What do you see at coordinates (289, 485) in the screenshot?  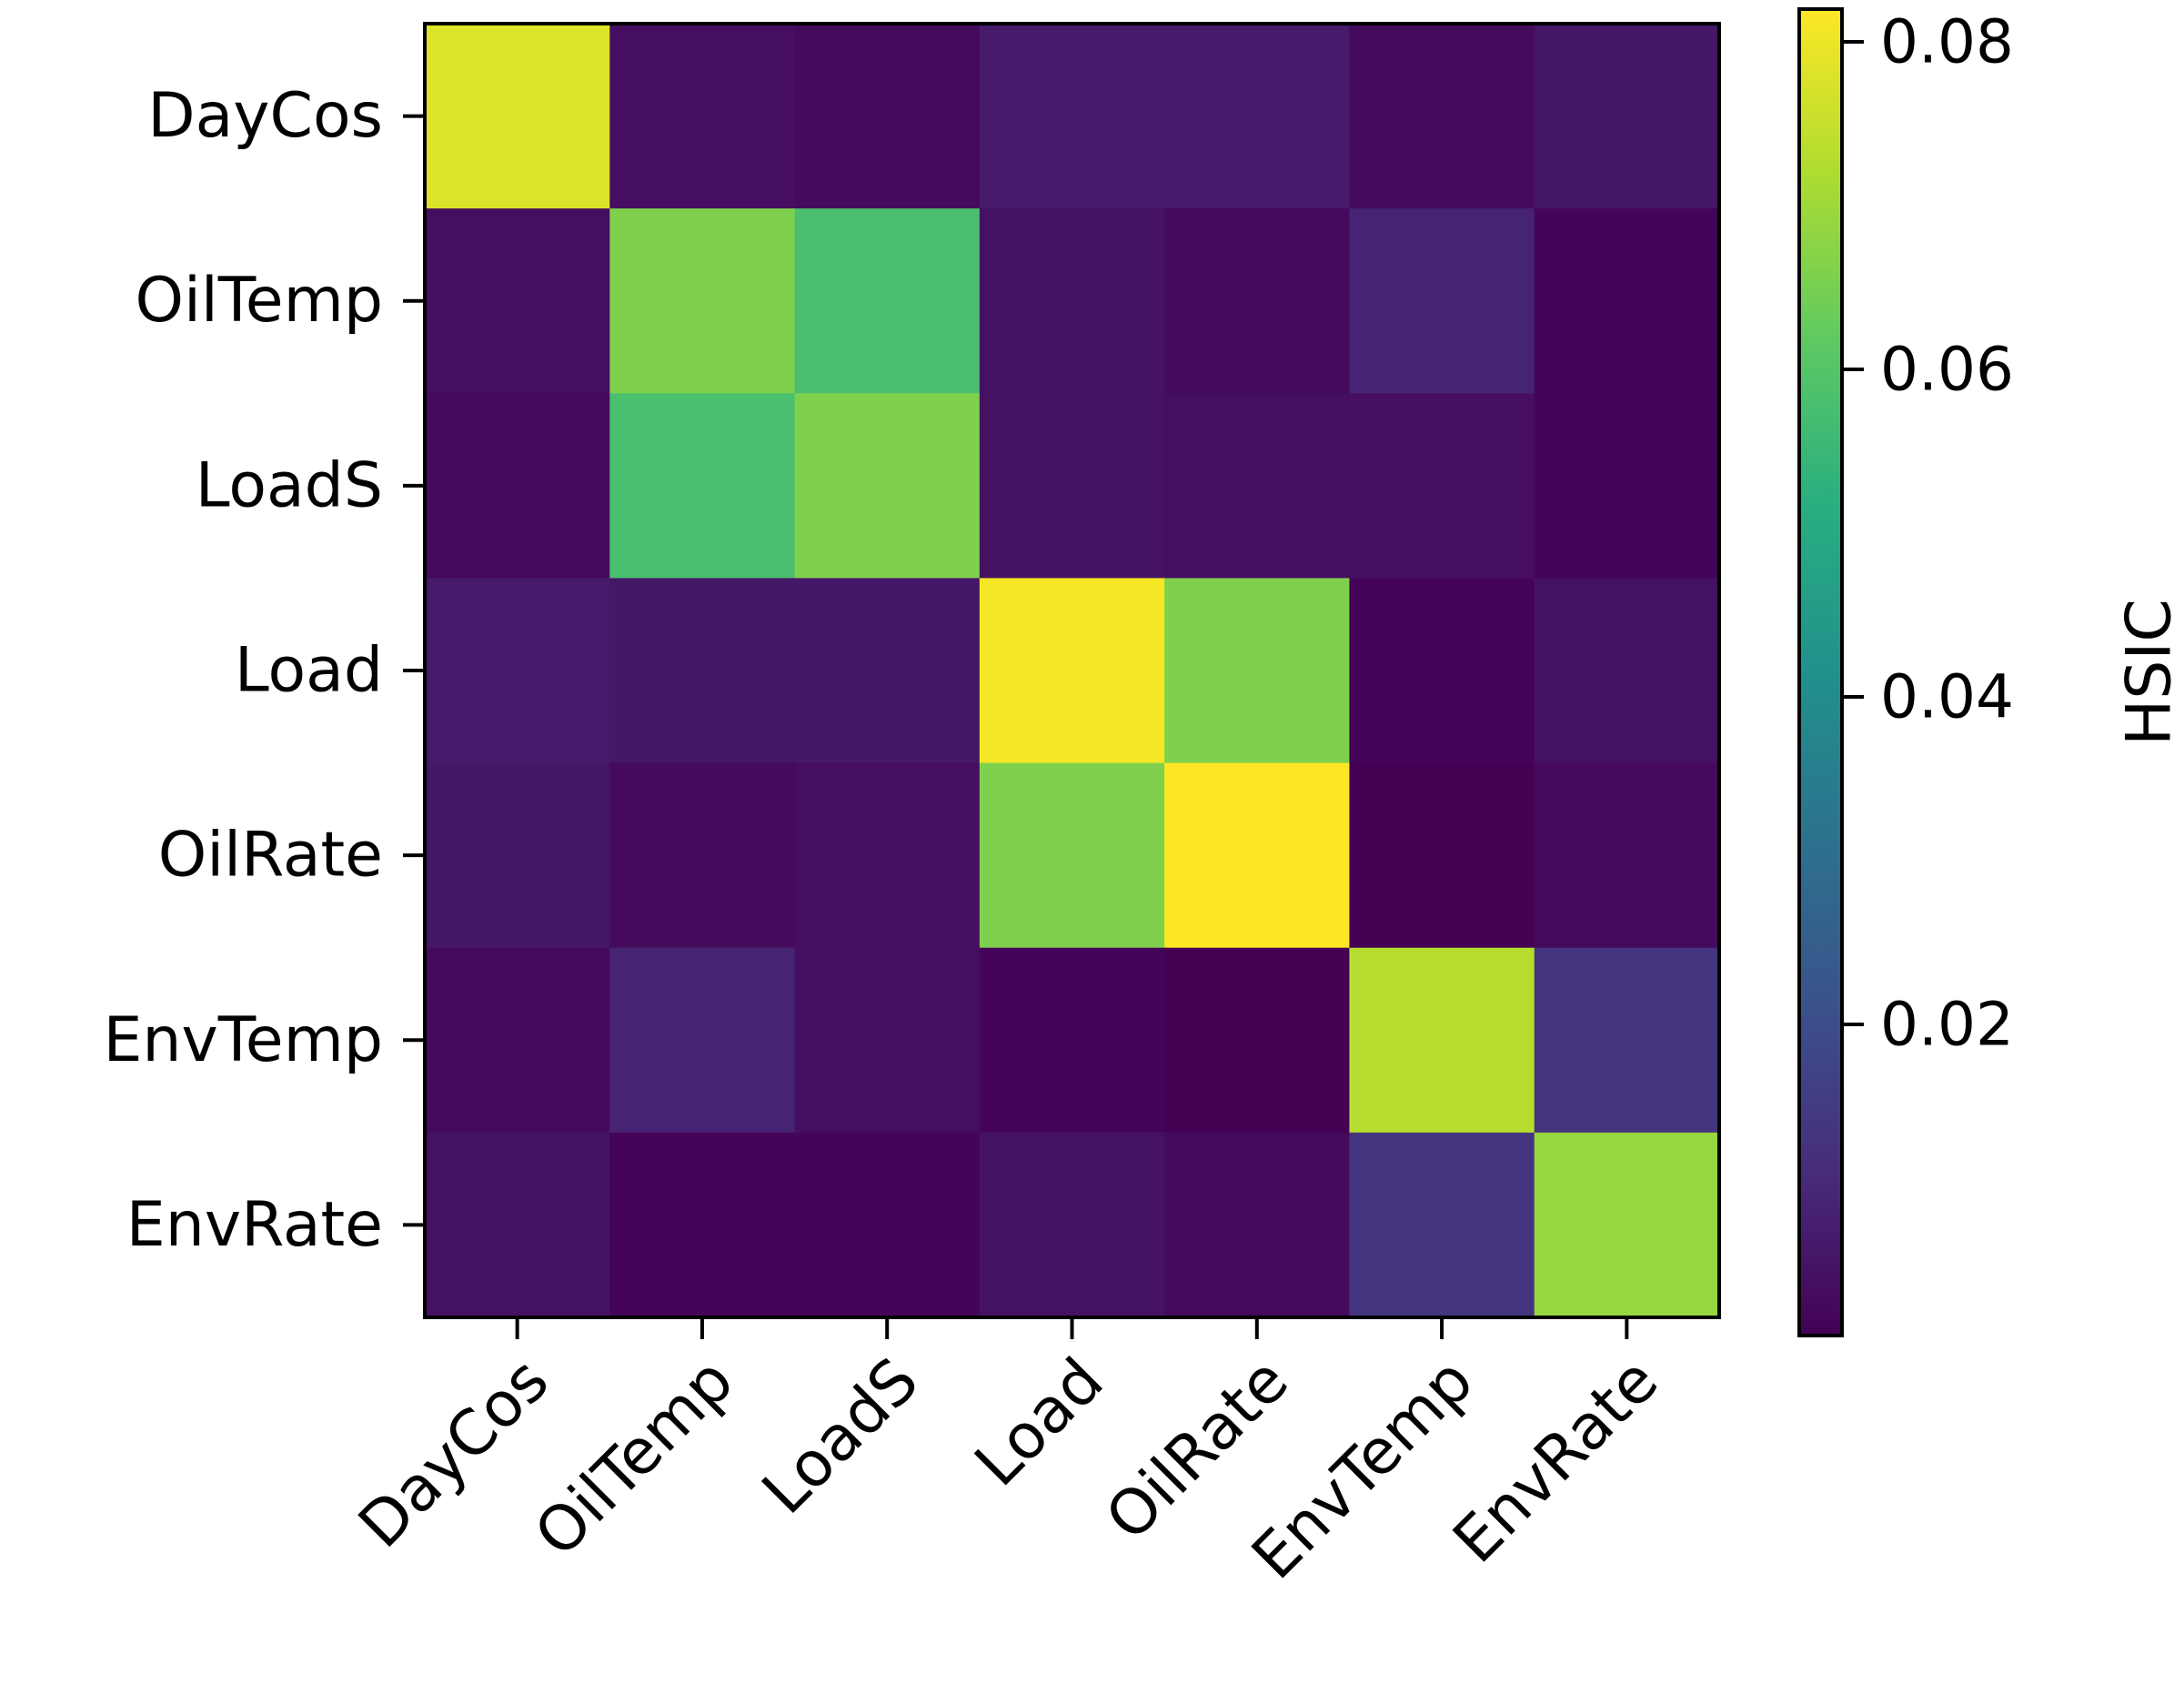 I see `y-tick-label: LoadS` at bounding box center [289, 485].